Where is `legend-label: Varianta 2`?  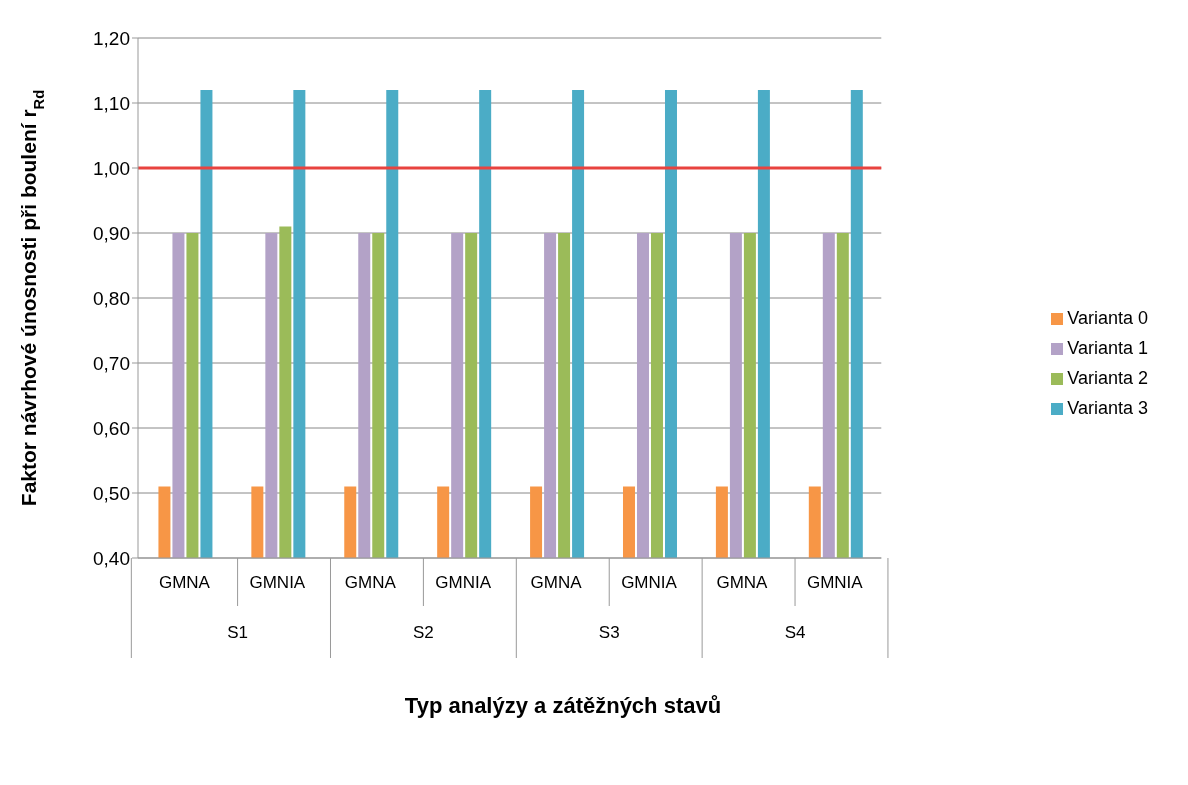
legend-label: Varianta 2 is located at coordinates (1107, 378).